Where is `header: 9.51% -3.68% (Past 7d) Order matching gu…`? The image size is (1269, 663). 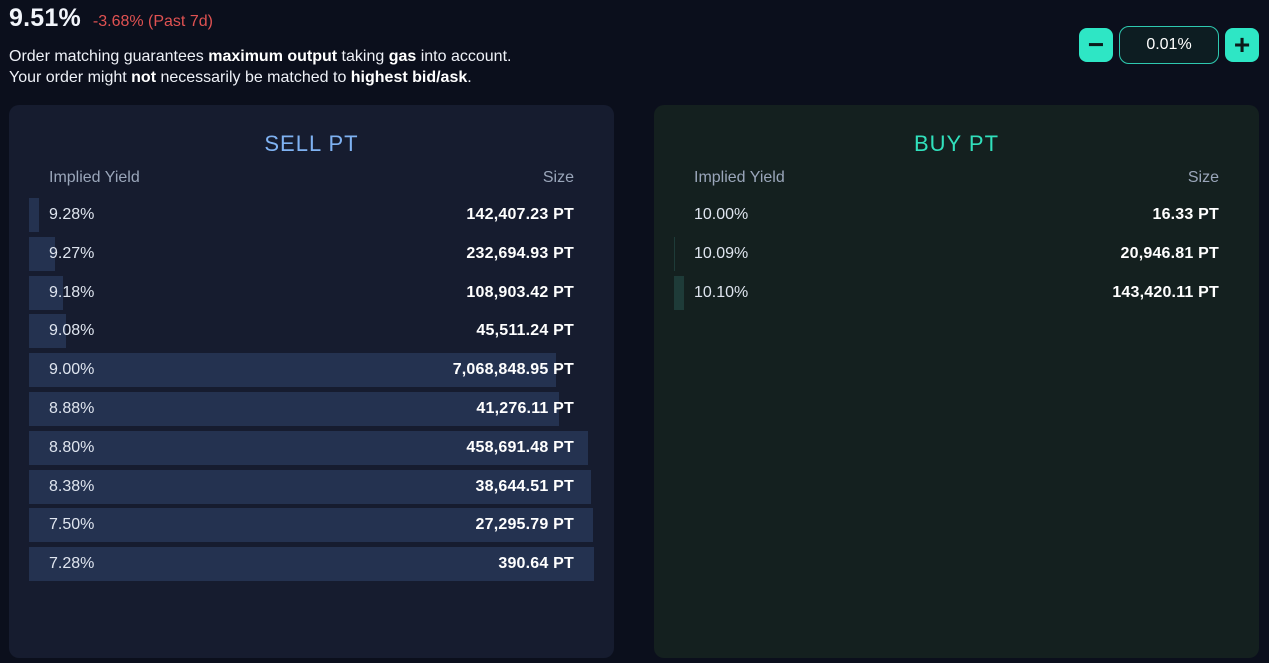
header: 9.51% -3.68% (Past 7d) Order matching gu… is located at coordinates (260, 46).